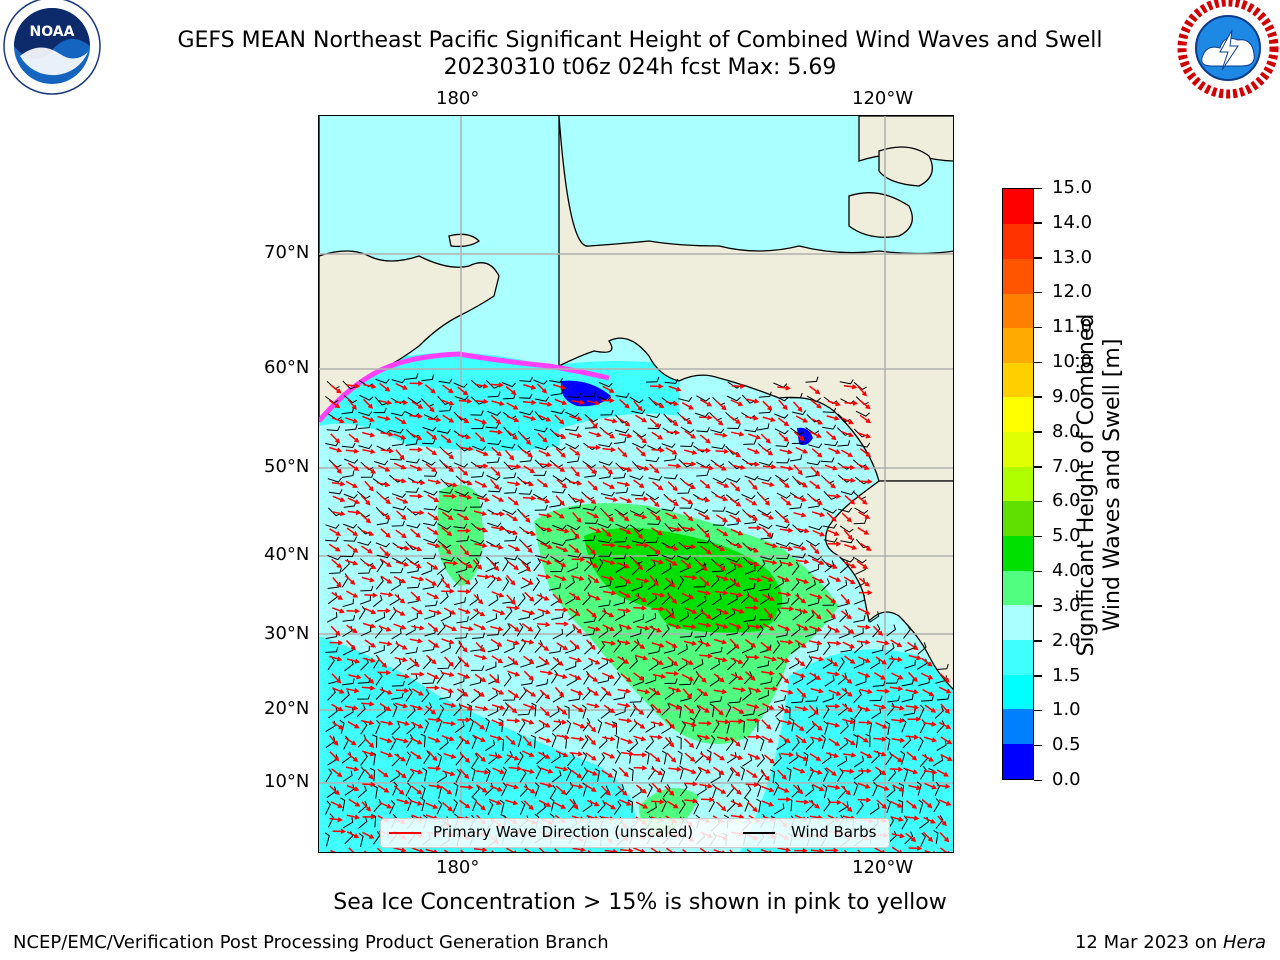 The height and width of the screenshot is (960, 1280). Describe the element at coordinates (883, 867) in the screenshot. I see `lon-label-bottom-120w: 120°W` at that location.